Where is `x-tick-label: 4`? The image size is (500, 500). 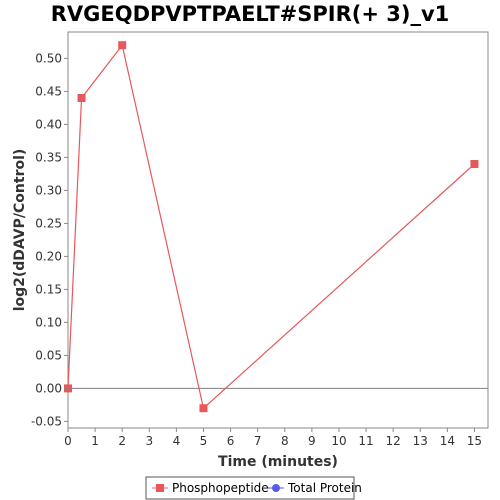 x-tick-label: 4 is located at coordinates (177, 441).